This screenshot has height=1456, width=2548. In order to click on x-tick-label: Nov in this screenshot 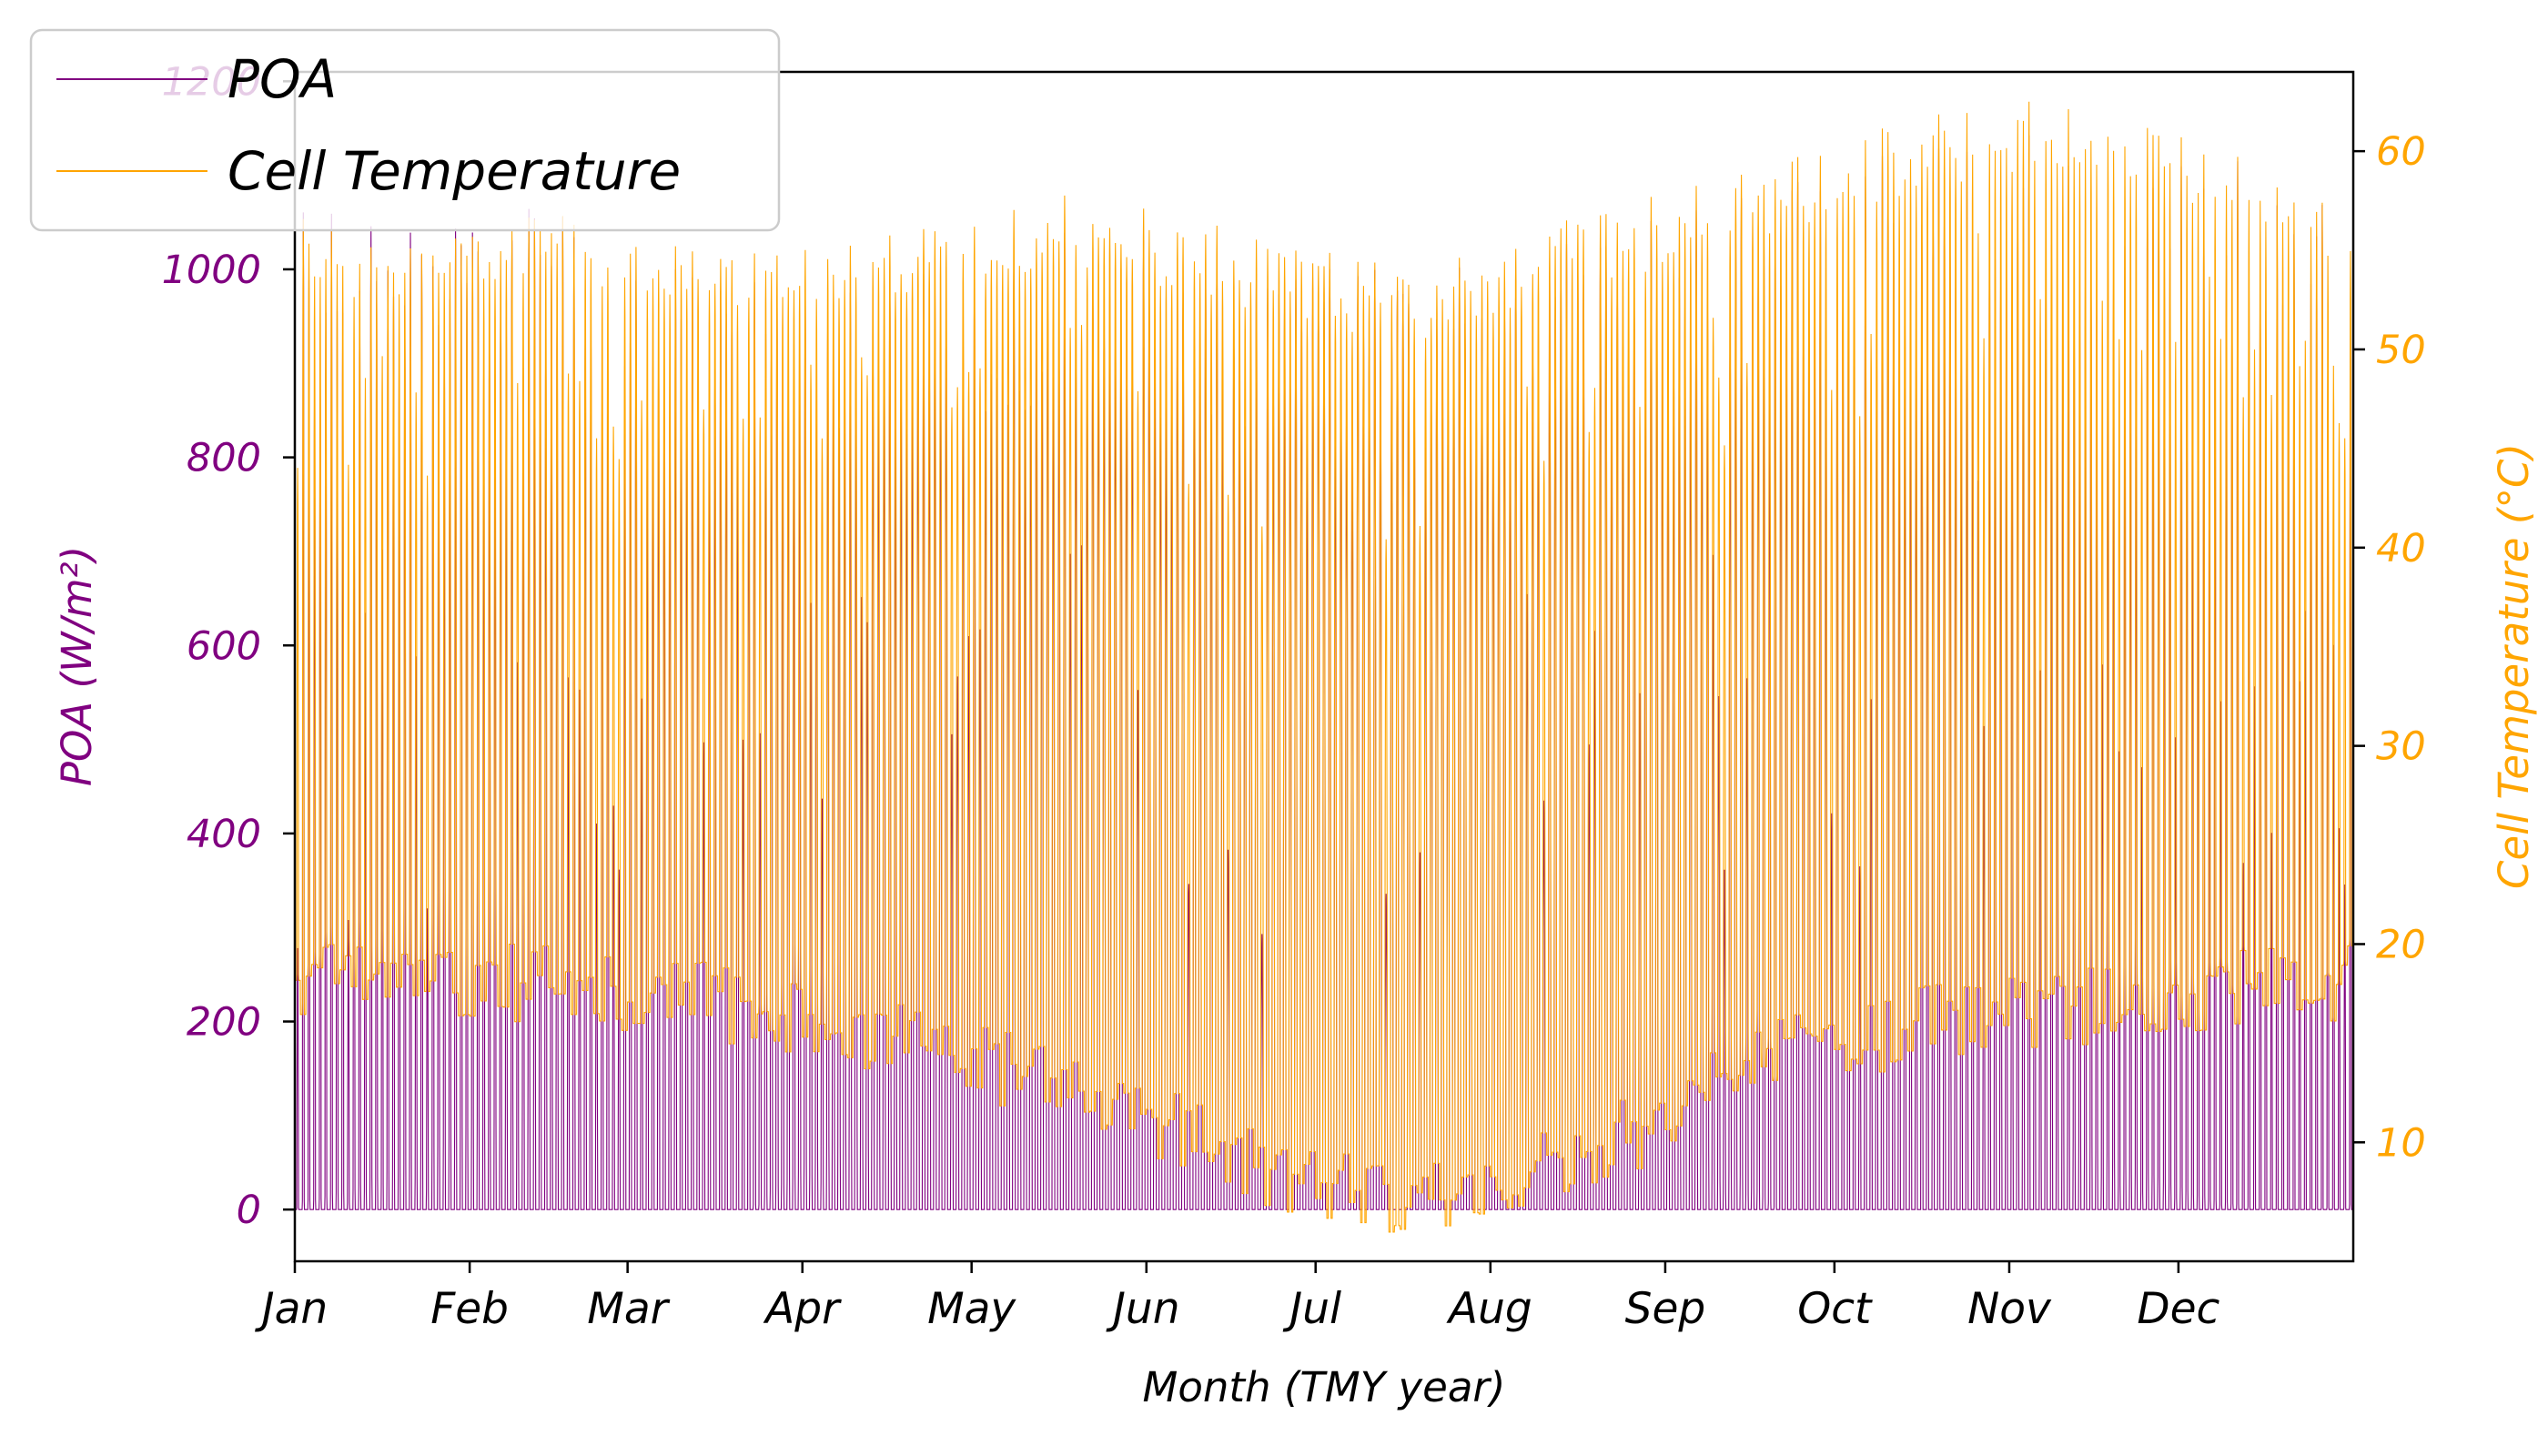, I will do `click(2010, 1309)`.